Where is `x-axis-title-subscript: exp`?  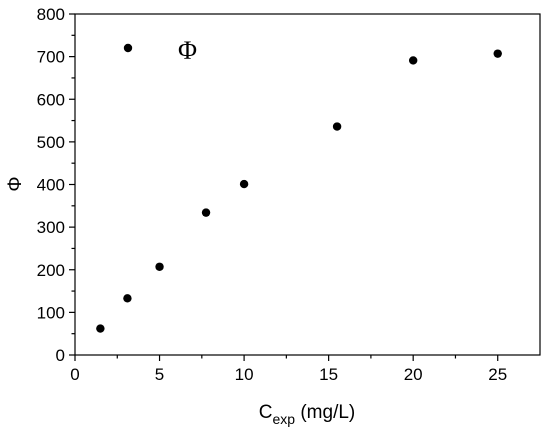 x-axis-title-subscript: exp is located at coordinates (283, 419).